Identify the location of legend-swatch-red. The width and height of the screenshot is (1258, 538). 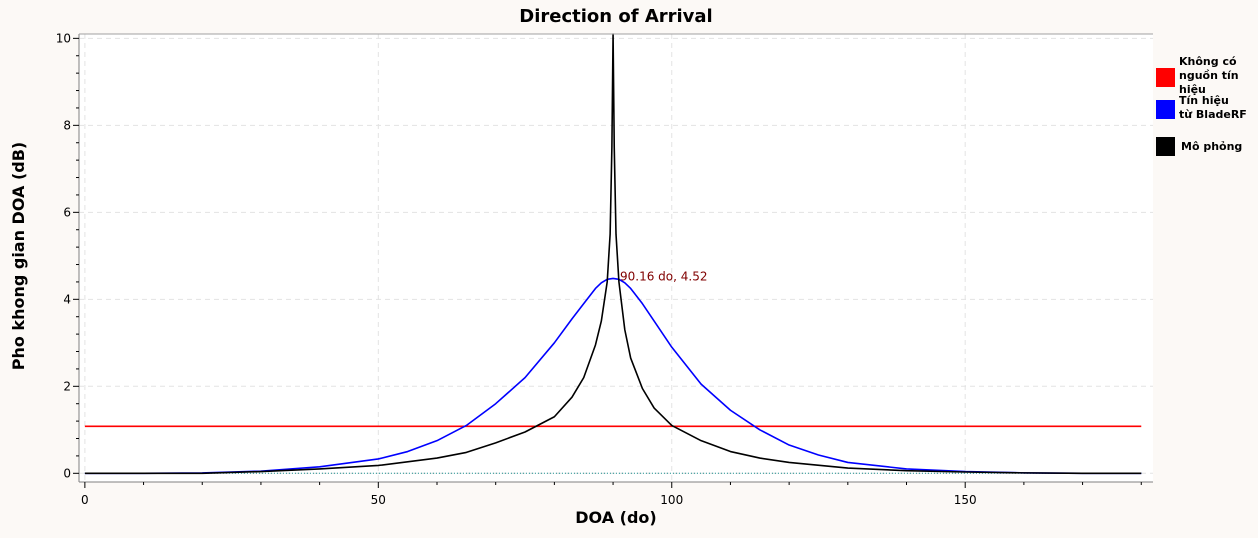
(1165, 77).